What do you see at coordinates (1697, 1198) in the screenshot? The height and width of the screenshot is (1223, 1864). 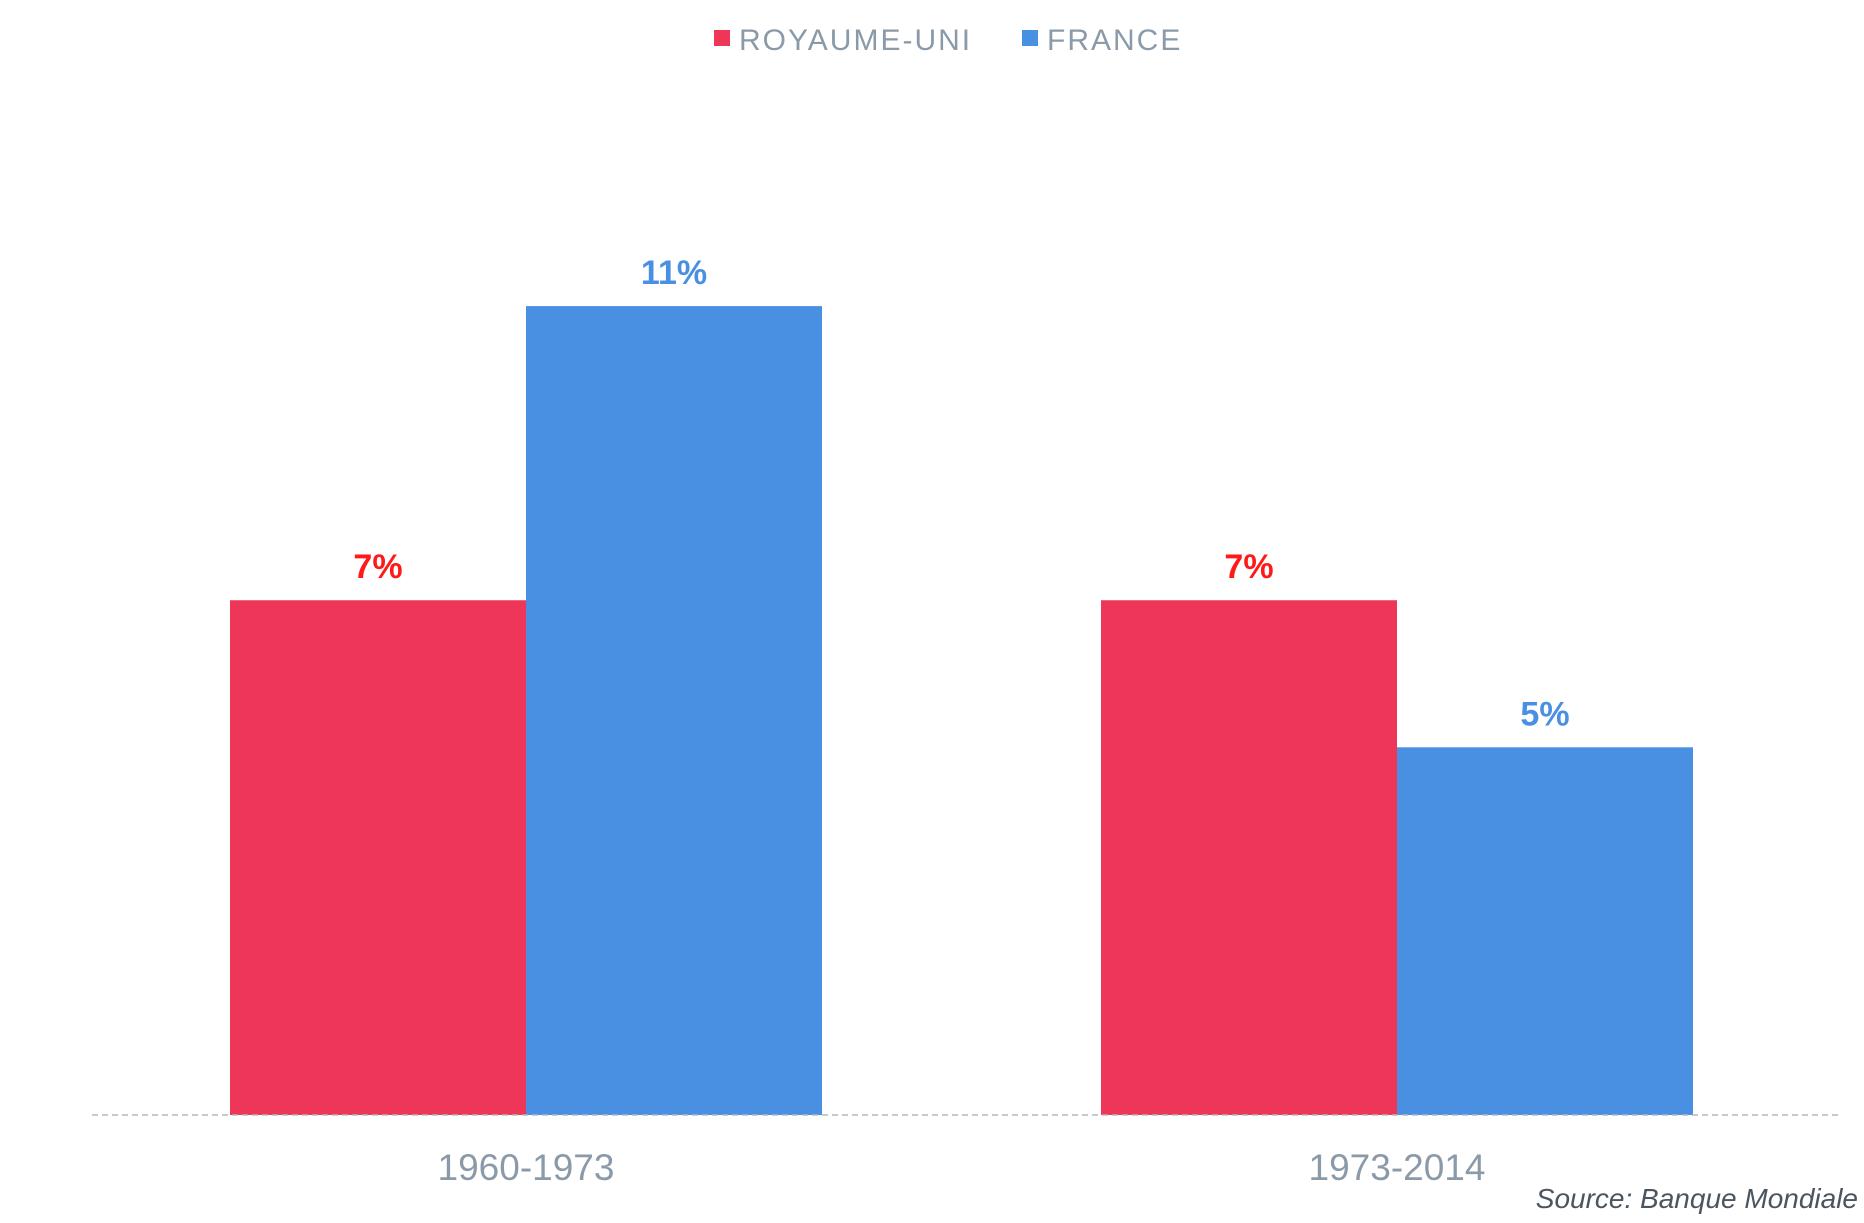 I see `source-note: Source: Banque Mondiale` at bounding box center [1697, 1198].